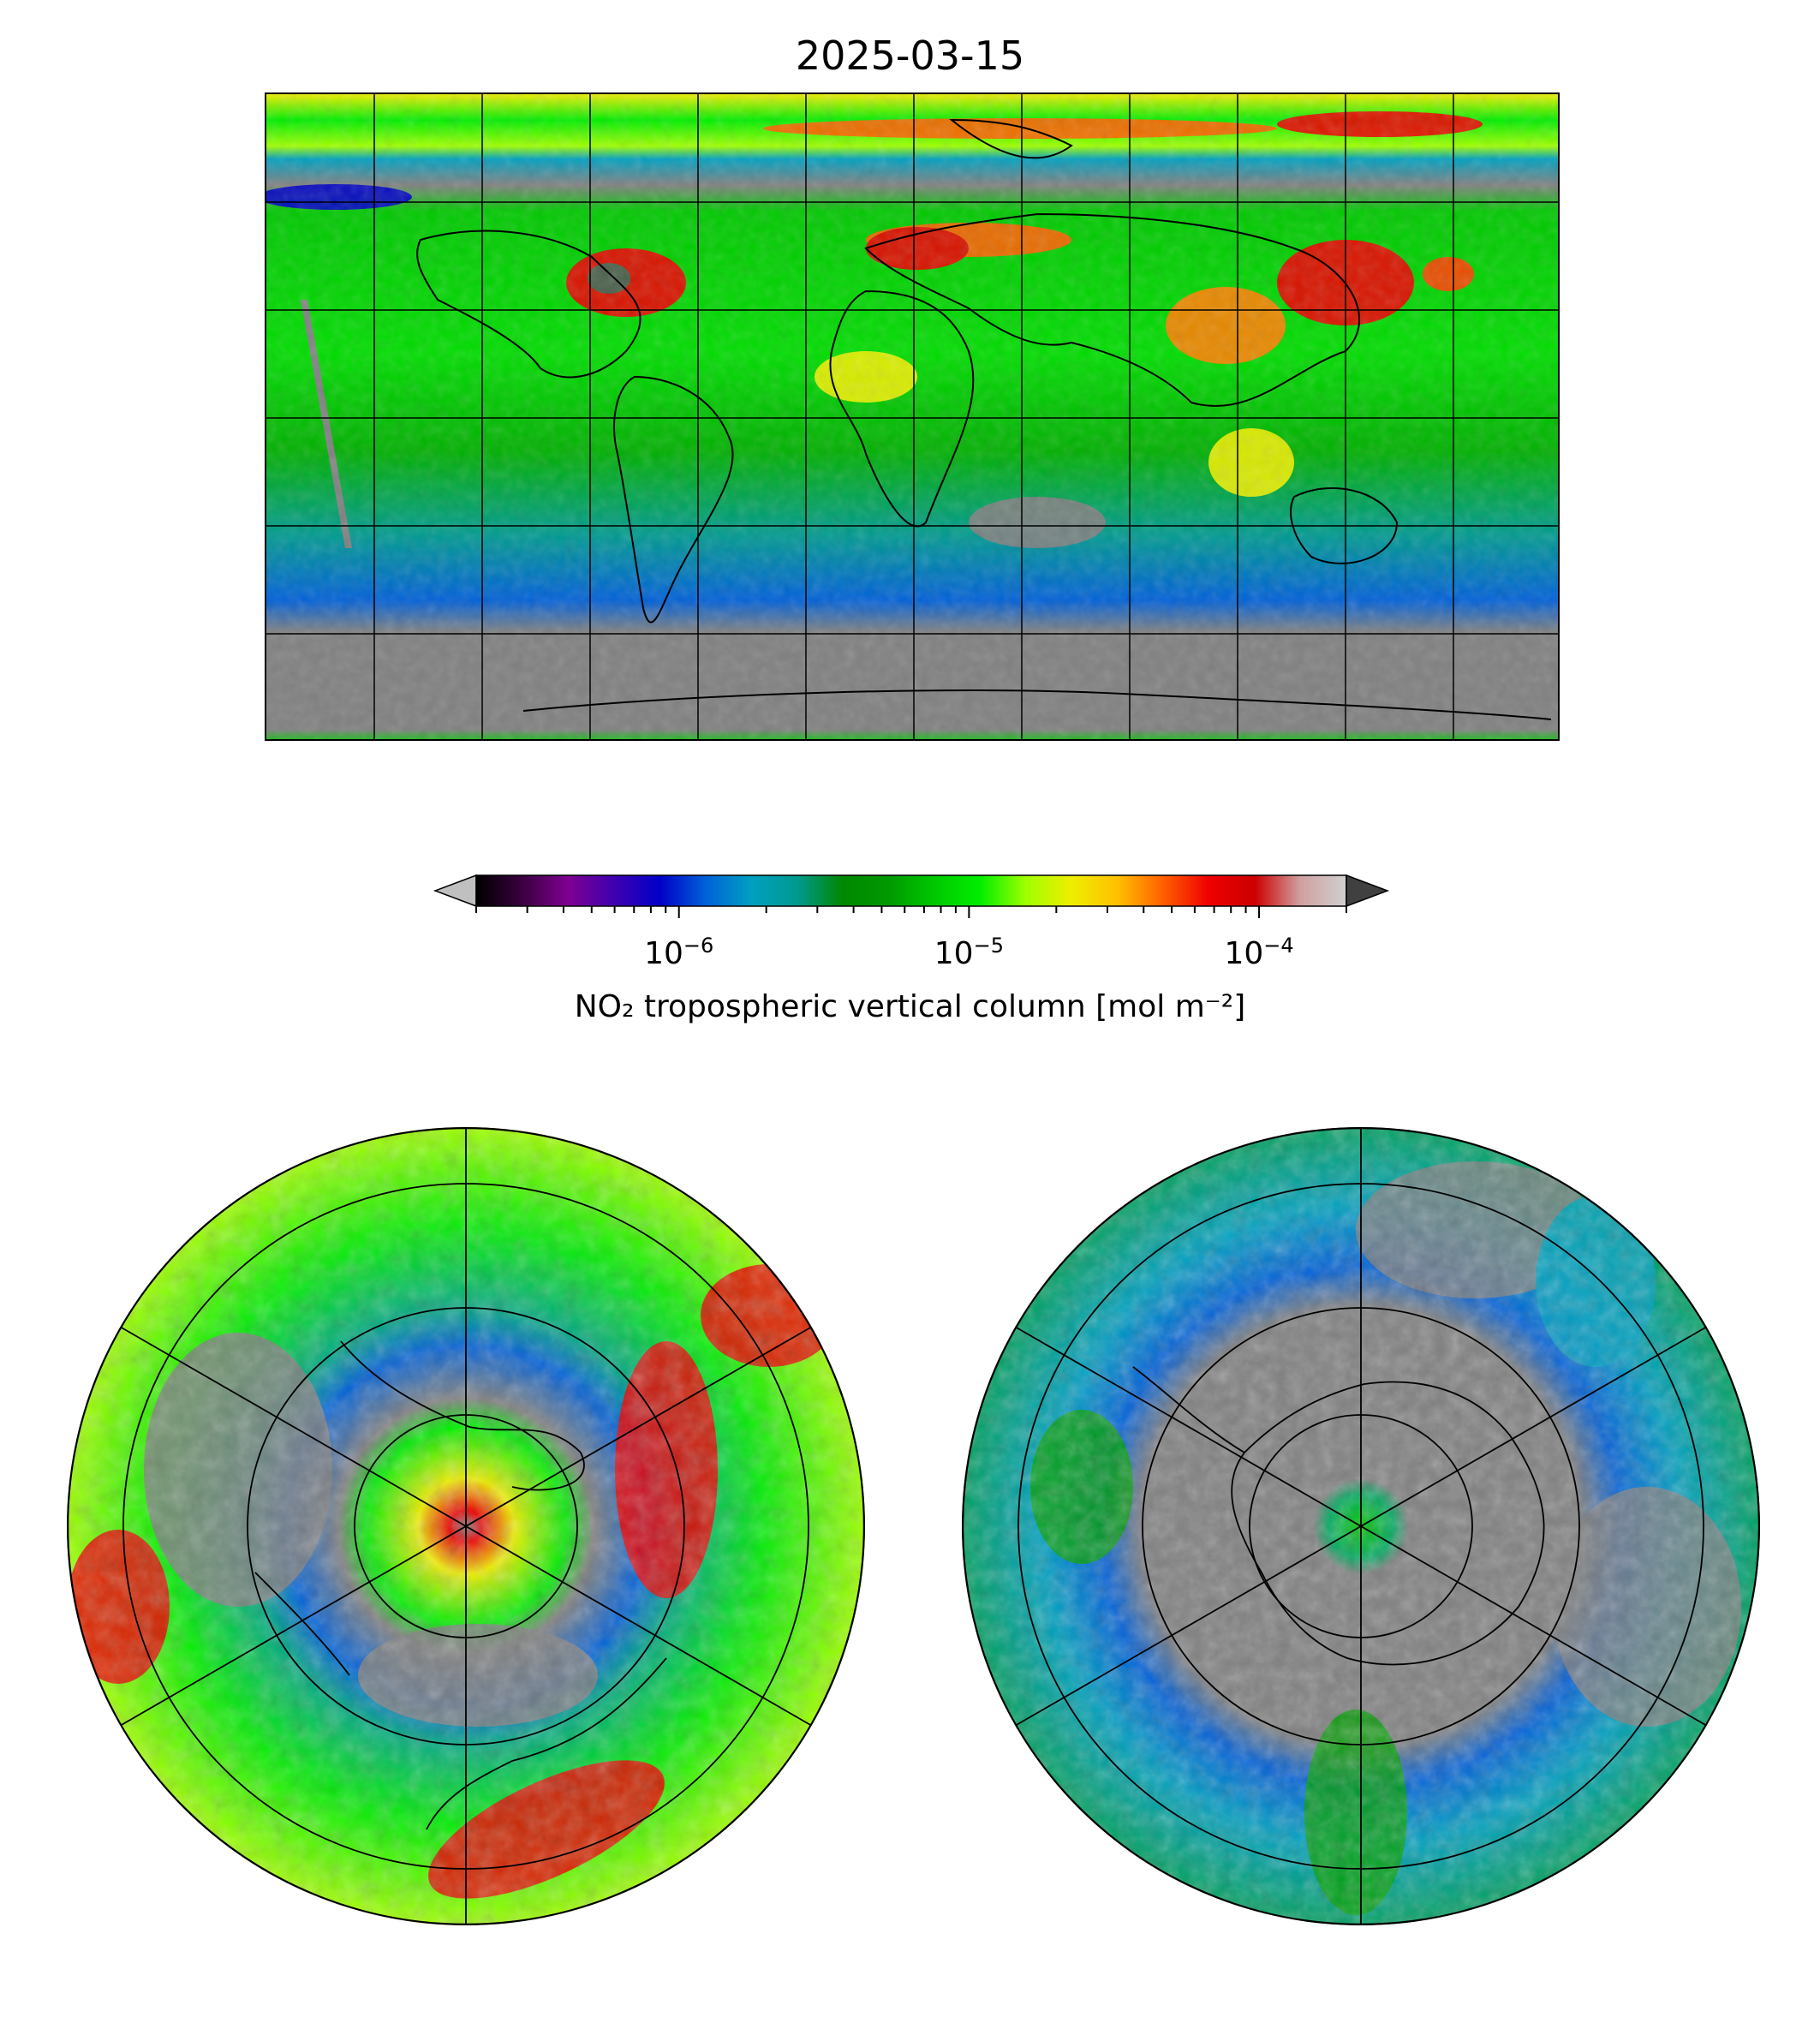 Image resolution: width=1820 pixels, height=2023 pixels. What do you see at coordinates (969, 953) in the screenshot?
I see `colorbar-tick-label: 10⁻⁵` at bounding box center [969, 953].